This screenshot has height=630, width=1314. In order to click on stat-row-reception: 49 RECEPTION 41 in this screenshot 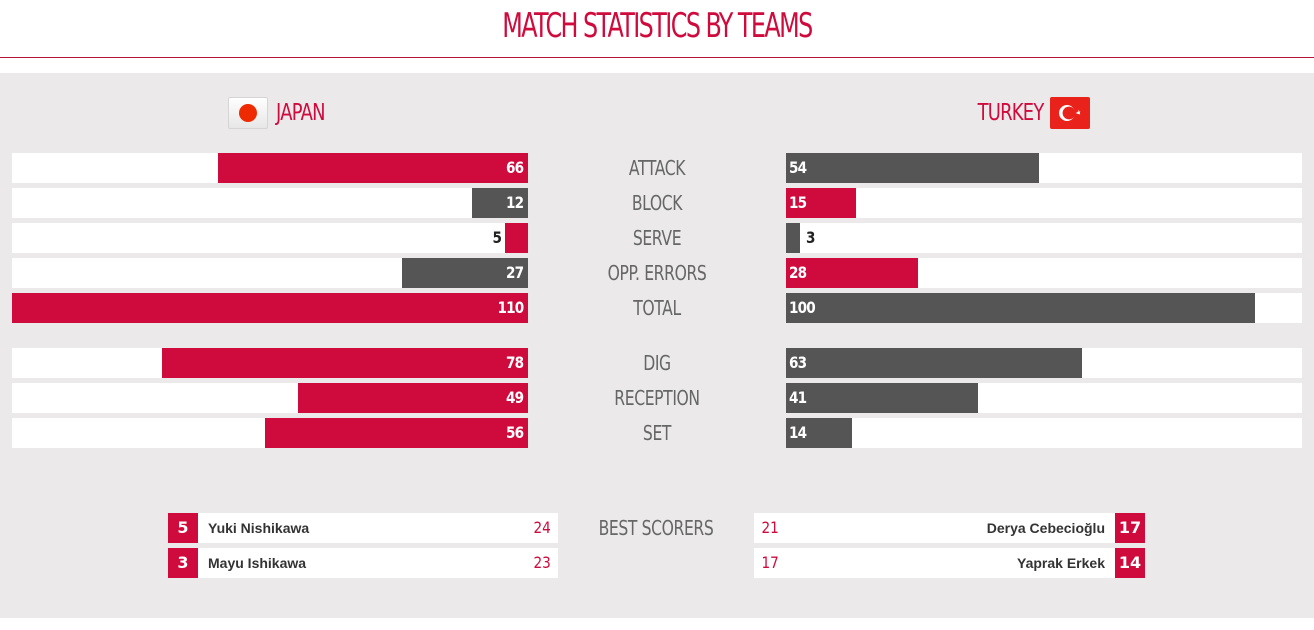, I will do `click(657, 398)`.